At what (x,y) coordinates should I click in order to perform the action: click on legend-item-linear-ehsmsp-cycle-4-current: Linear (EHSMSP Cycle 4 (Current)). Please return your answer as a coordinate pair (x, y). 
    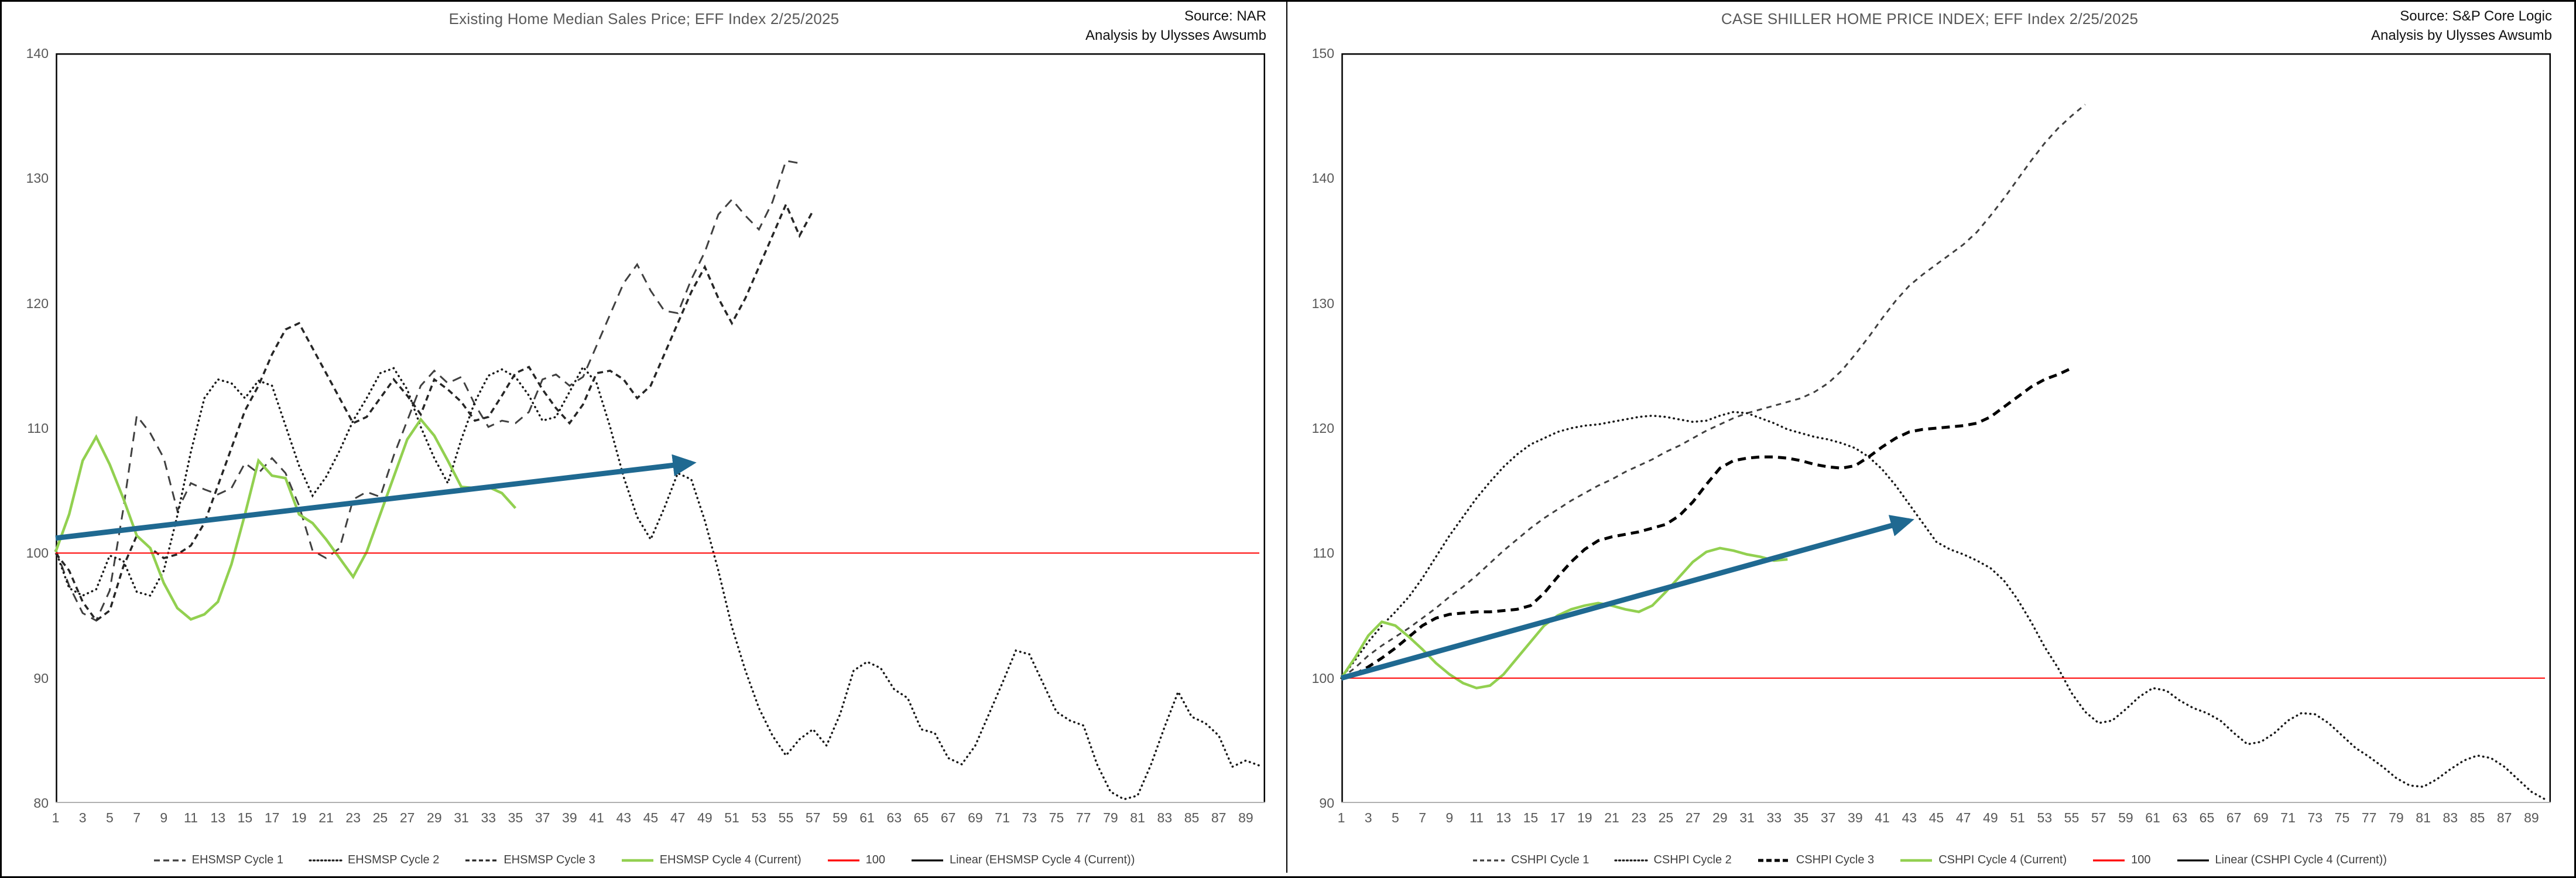
    Looking at the image, I should click on (1023, 860).